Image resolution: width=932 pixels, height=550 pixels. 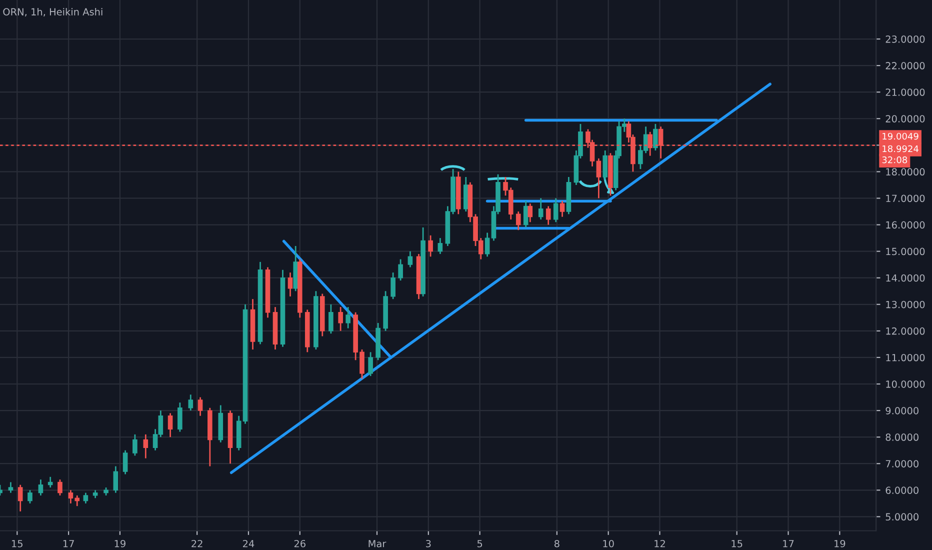 I want to click on x-tick-label: Mar, so click(x=377, y=544).